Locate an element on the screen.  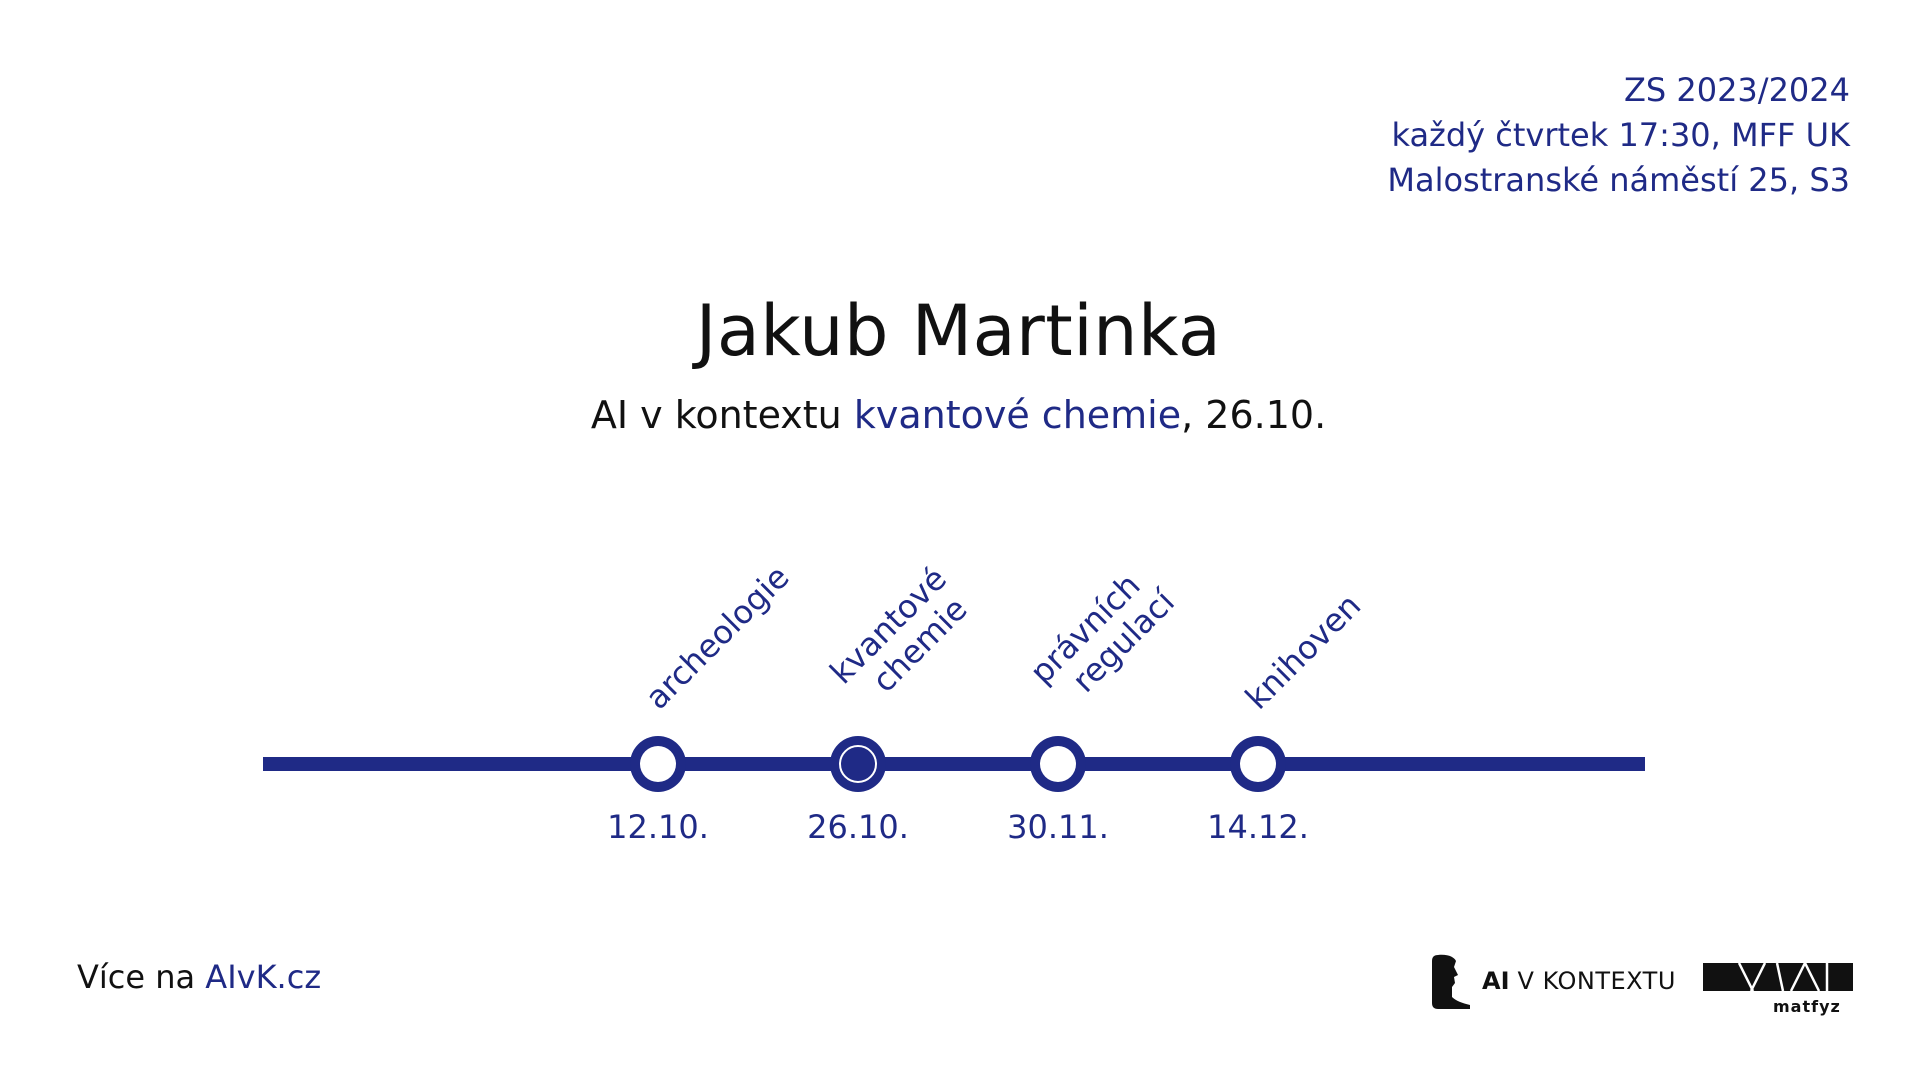
place-text: Malostranské náměstí 25, S3 is located at coordinates (1618, 180).